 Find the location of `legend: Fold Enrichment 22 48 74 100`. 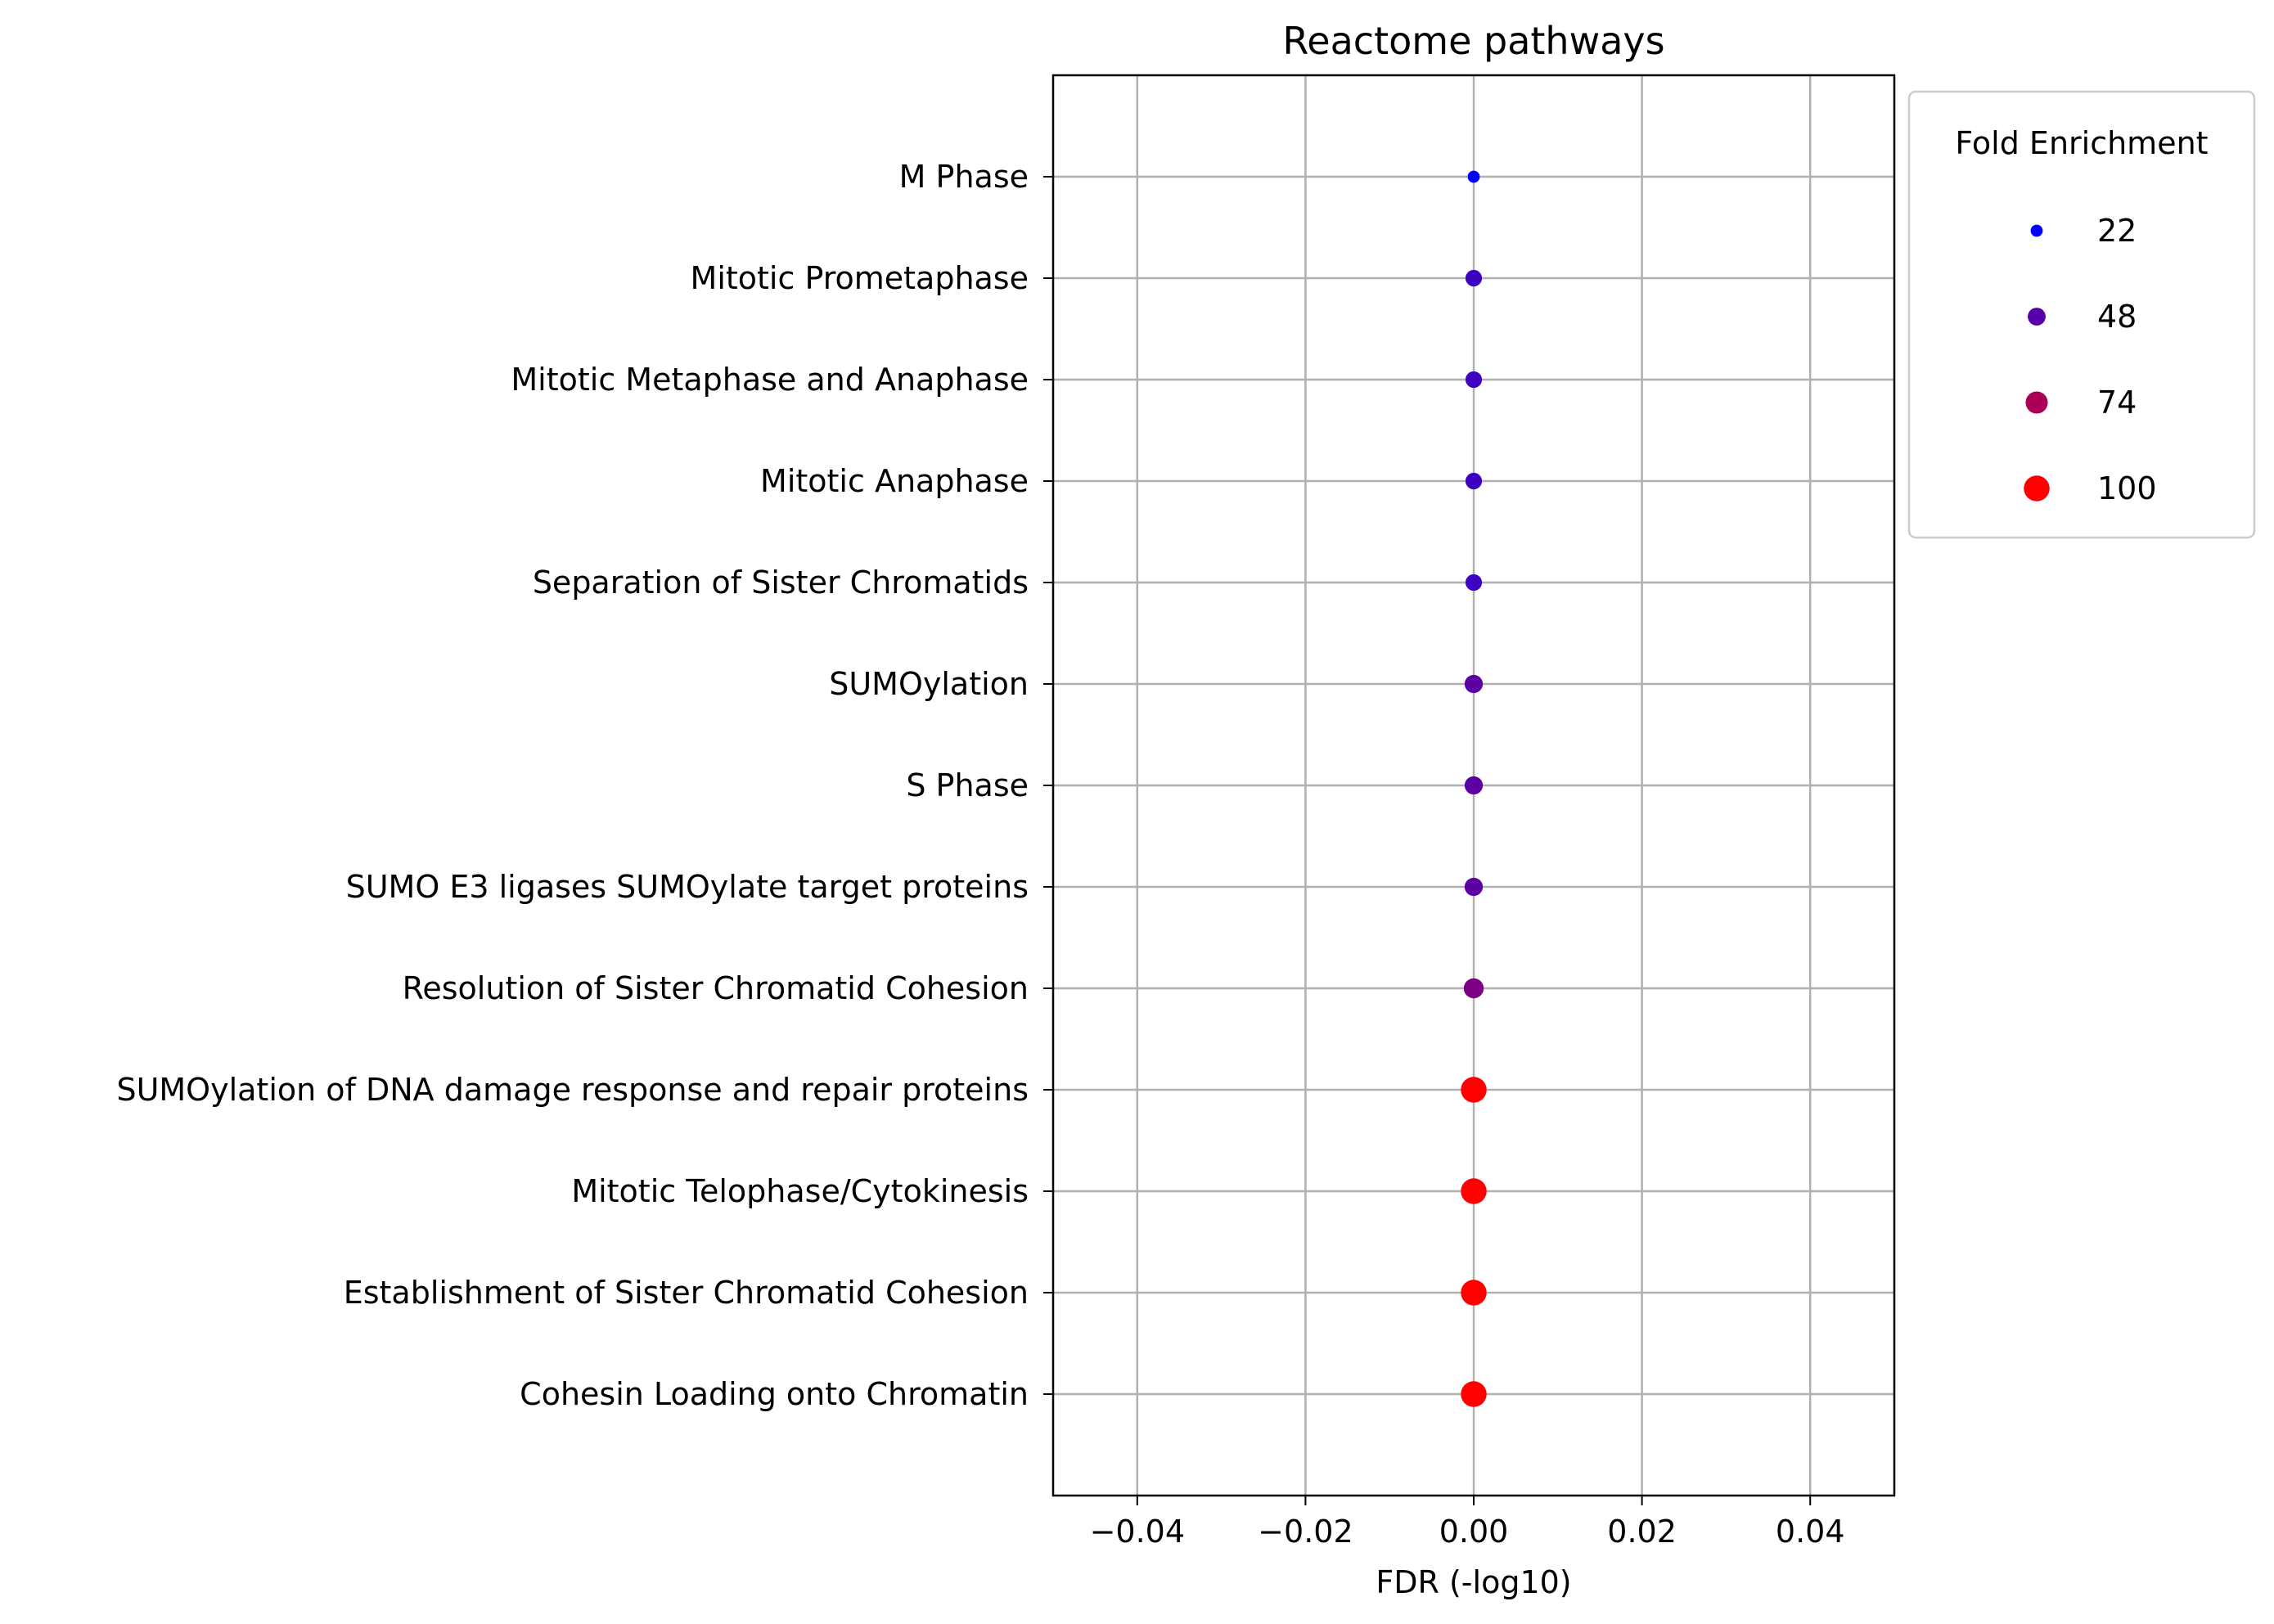

legend: Fold Enrichment 22 48 74 100 is located at coordinates (2082, 314).